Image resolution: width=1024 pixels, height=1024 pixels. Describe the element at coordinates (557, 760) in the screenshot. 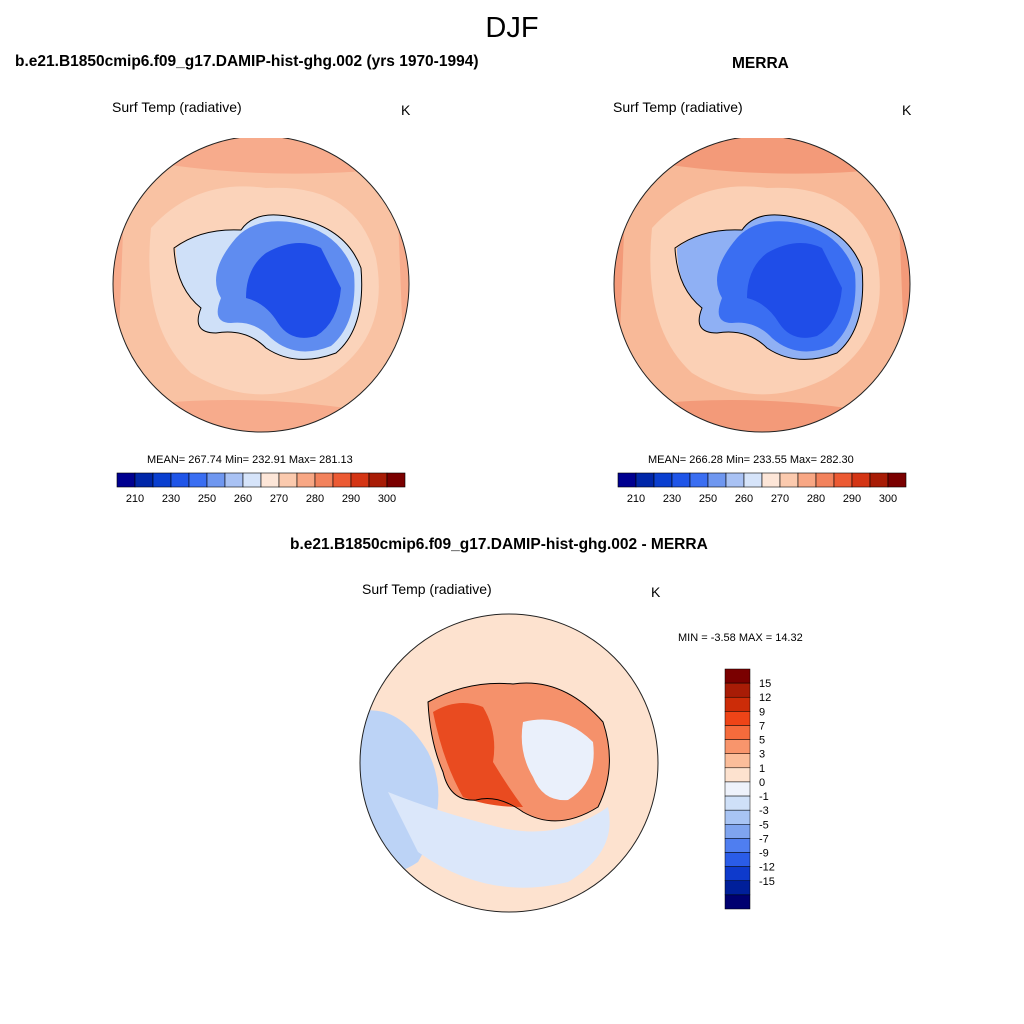

I see `east-antarctica-cool` at that location.